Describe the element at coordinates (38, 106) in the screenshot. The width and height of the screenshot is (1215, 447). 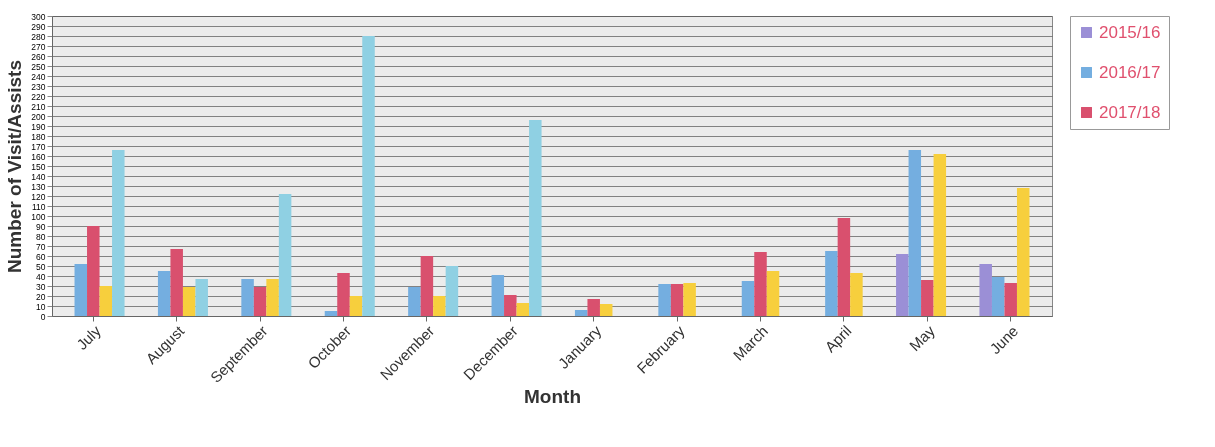
I see `y-tick-label: 210` at that location.